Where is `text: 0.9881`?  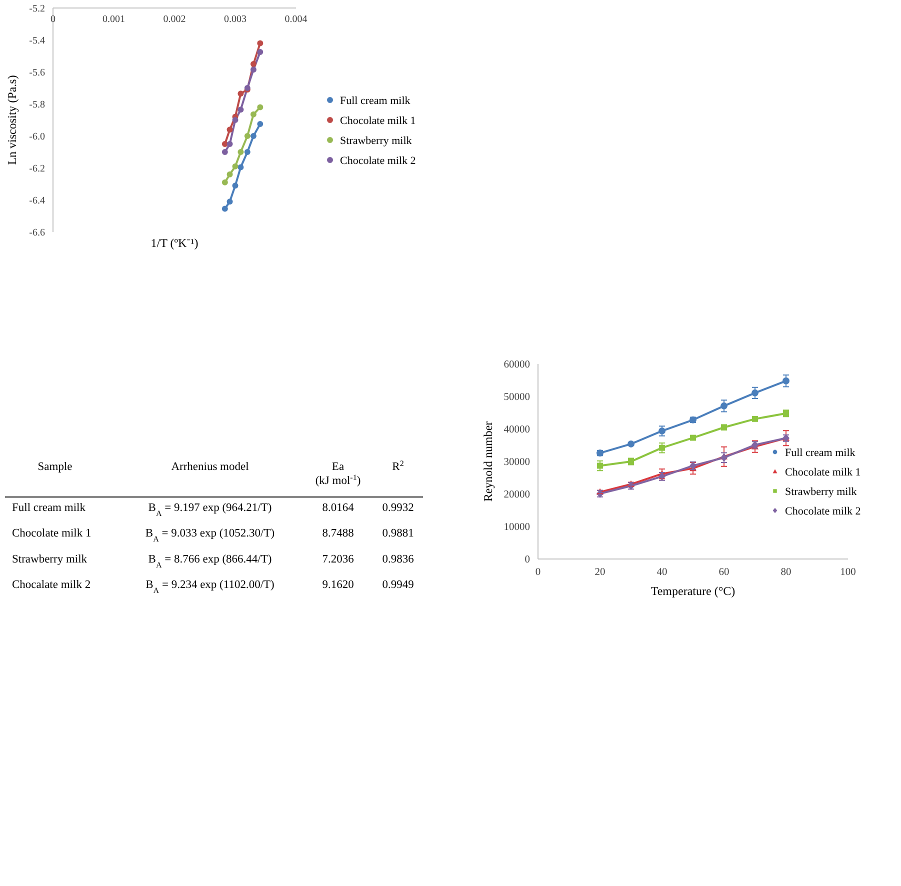 text: 0.9881 is located at coordinates (398, 534).